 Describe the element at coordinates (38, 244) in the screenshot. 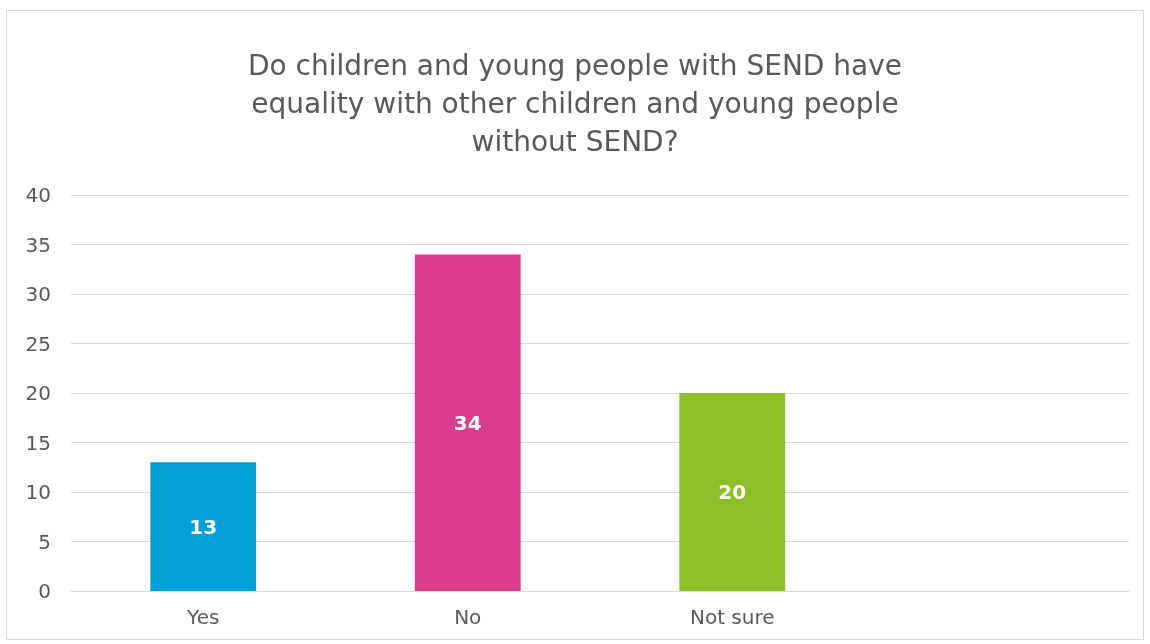

I see `y-tick-label: 35` at that location.